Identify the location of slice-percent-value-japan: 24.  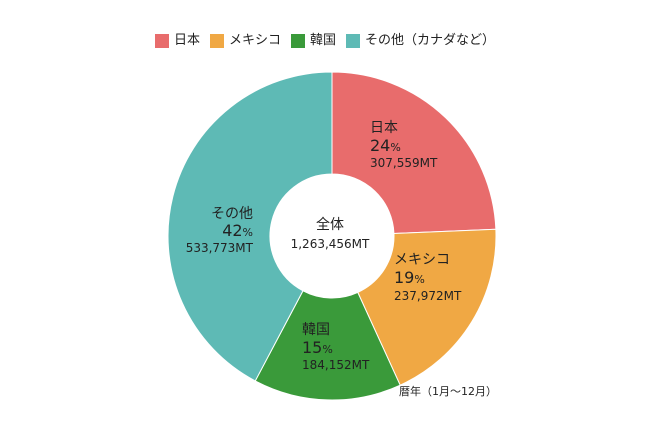
(380, 145).